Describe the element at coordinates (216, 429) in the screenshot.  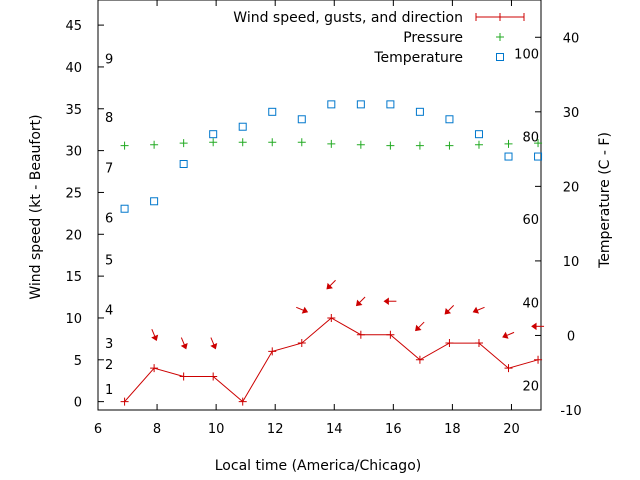
I see `x-tick-label: 10` at that location.